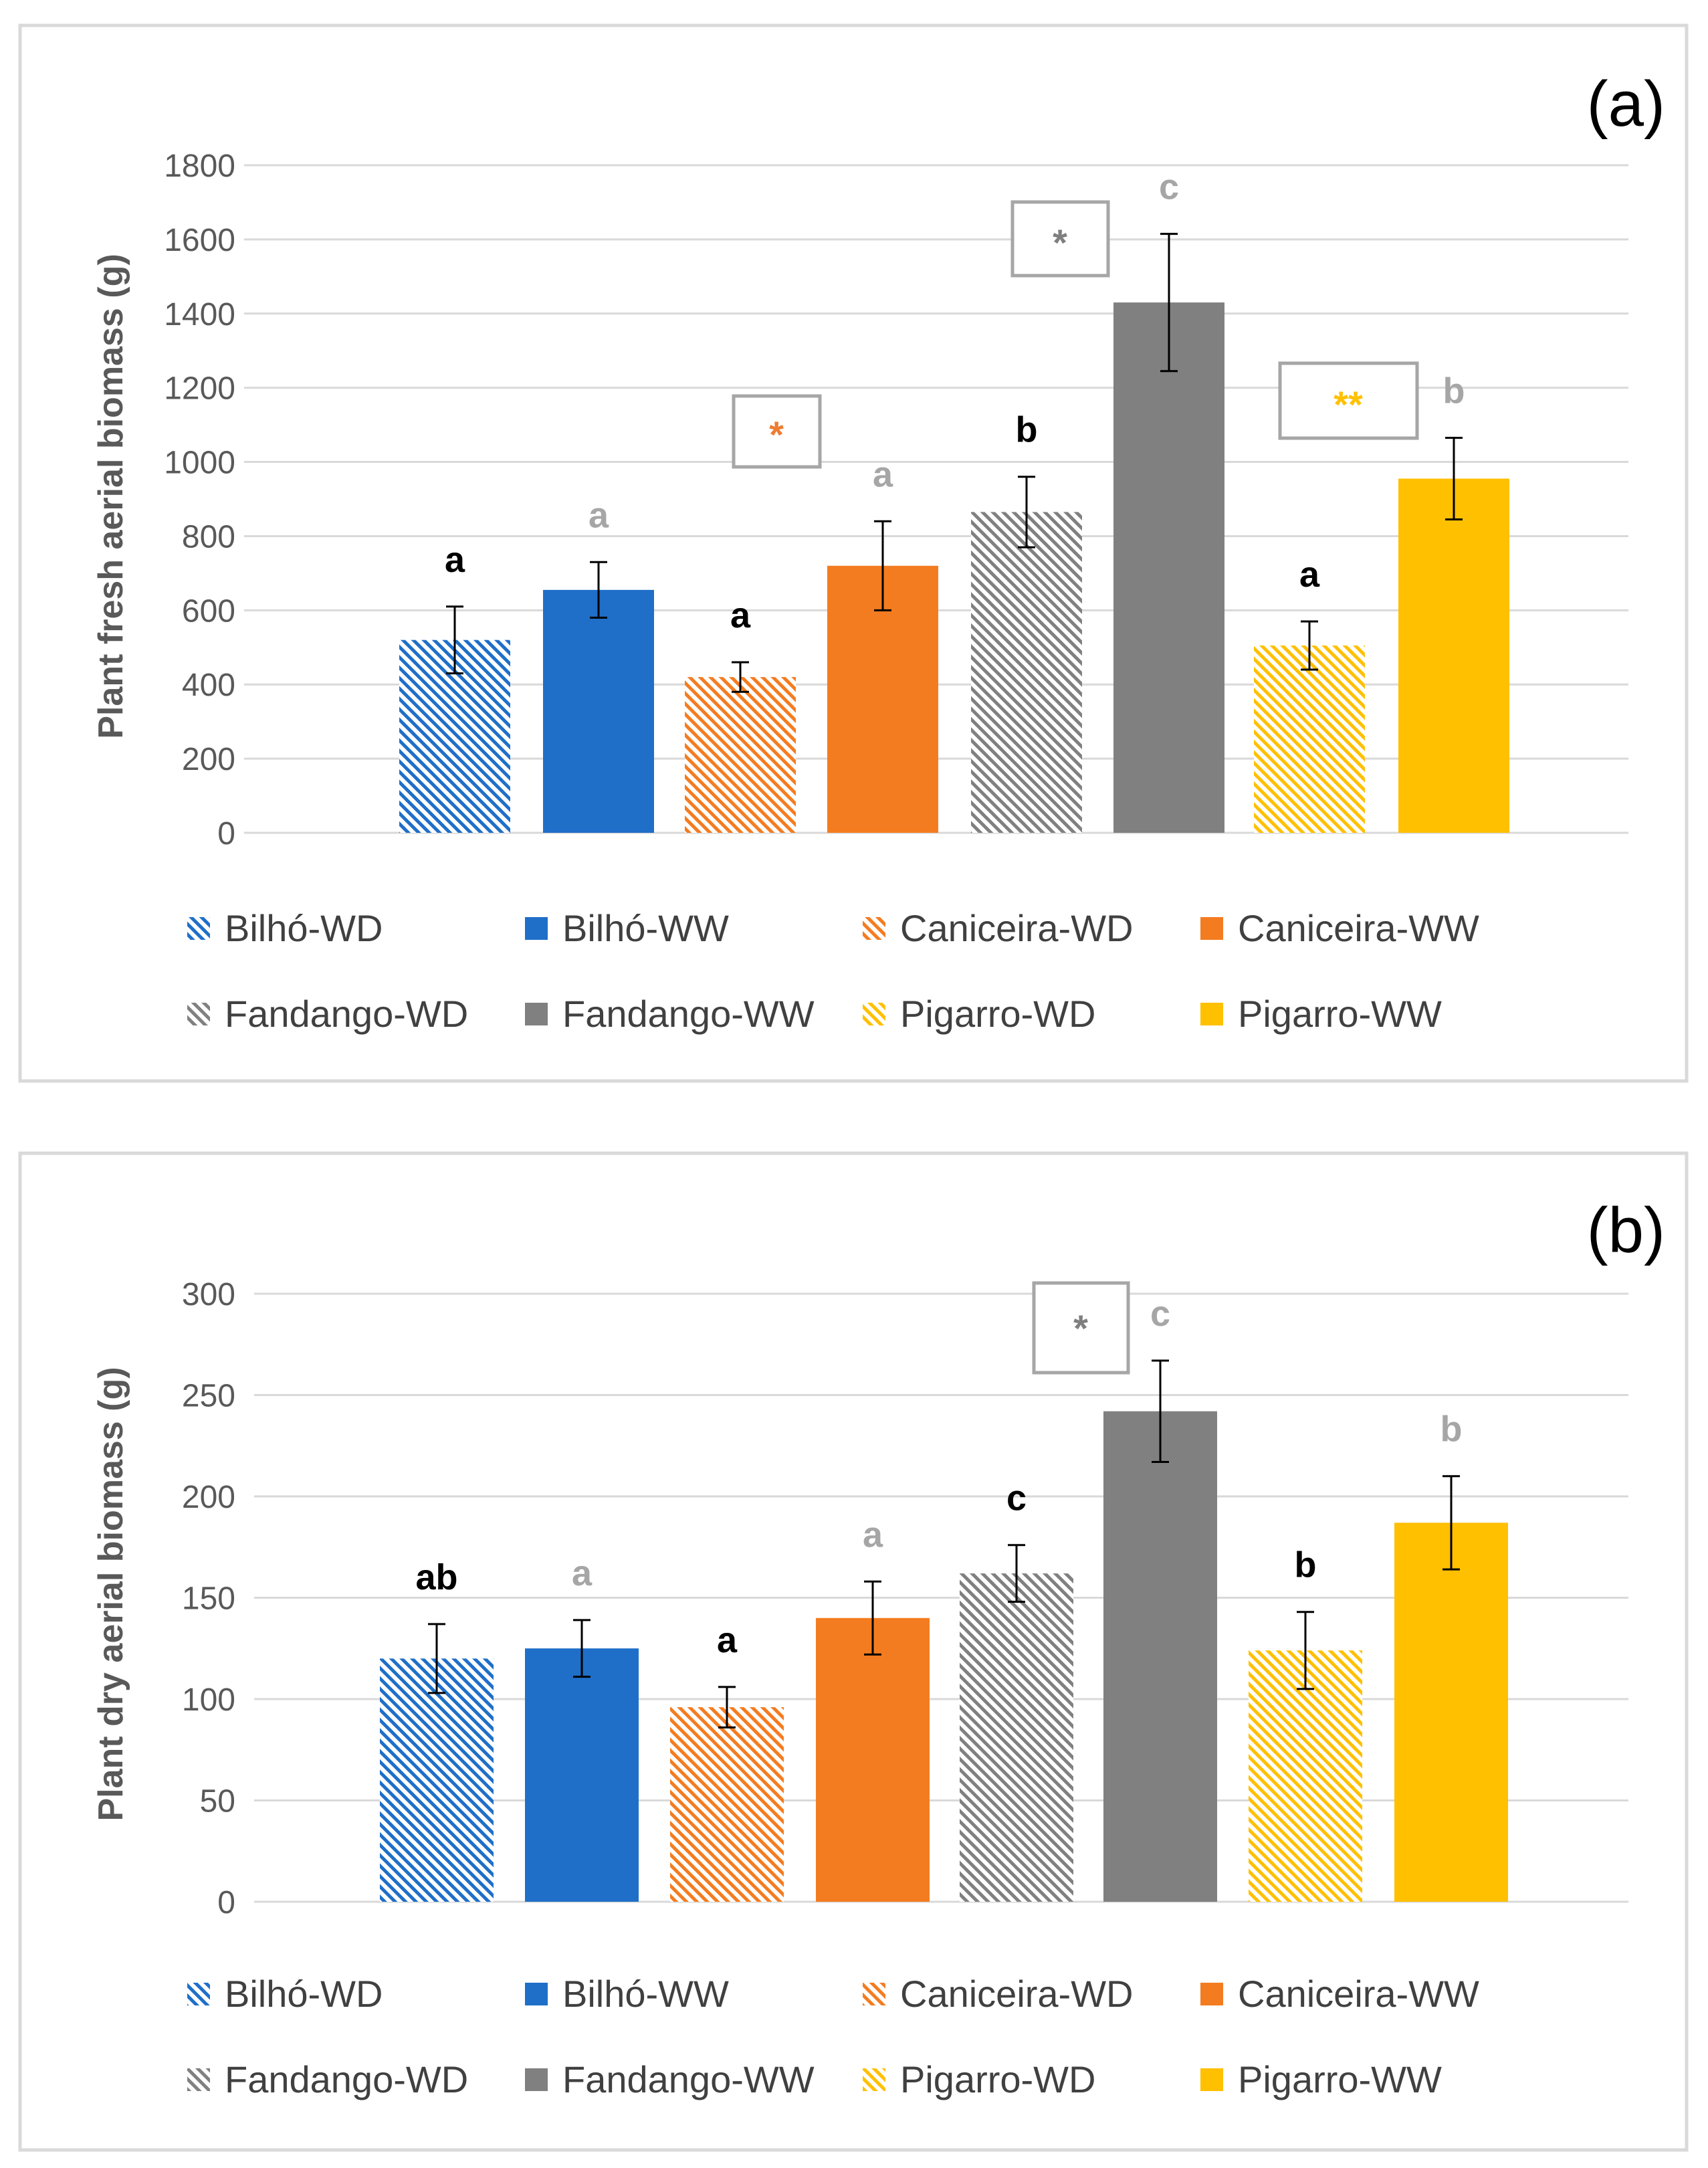 The width and height of the screenshot is (1708, 2168). Describe the element at coordinates (304, 1994) in the screenshot. I see `legend-label: Bilhó-WD` at that location.